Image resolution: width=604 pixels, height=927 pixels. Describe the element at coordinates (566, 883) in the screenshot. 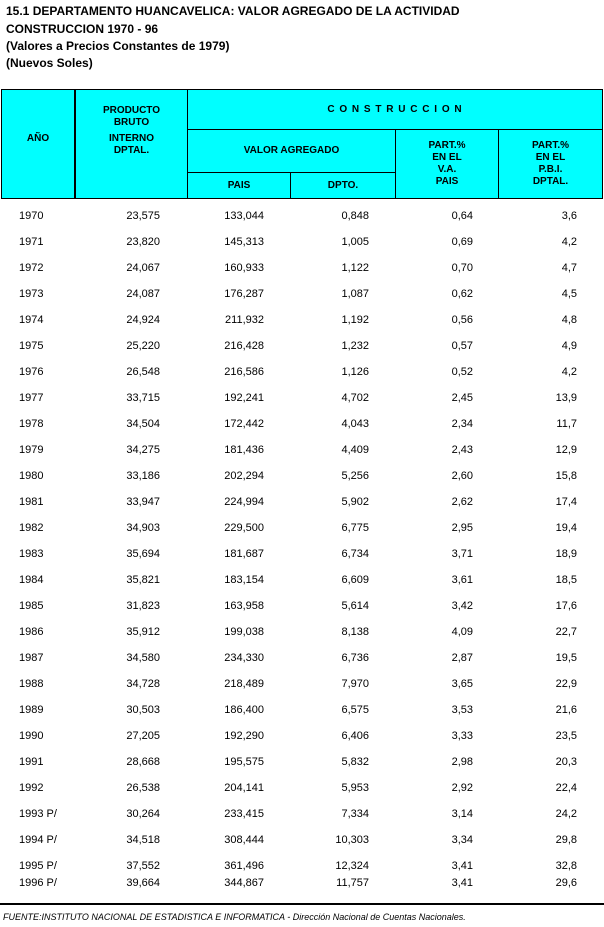

I see `value-cell: 29,6` at that location.